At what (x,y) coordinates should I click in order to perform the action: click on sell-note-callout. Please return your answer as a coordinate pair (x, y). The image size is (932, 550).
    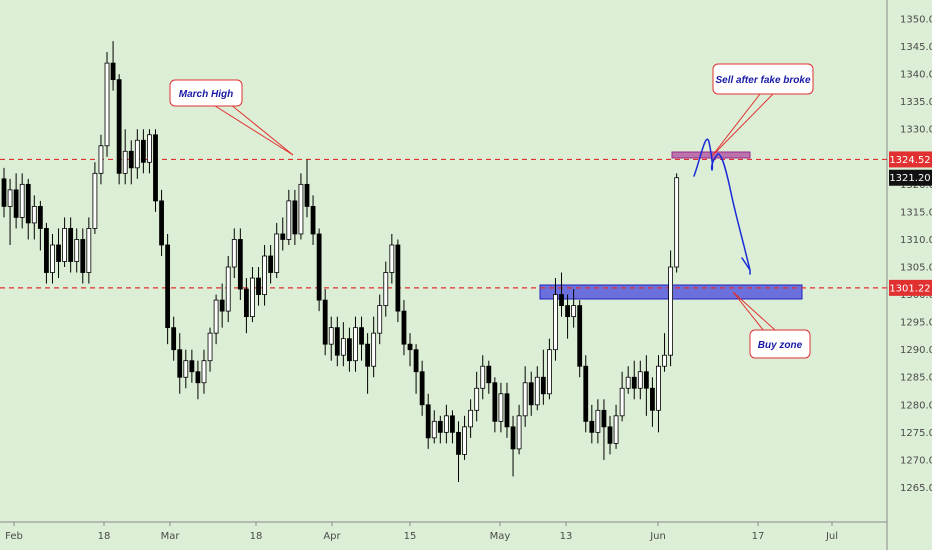
    Looking at the image, I should click on (763, 79).